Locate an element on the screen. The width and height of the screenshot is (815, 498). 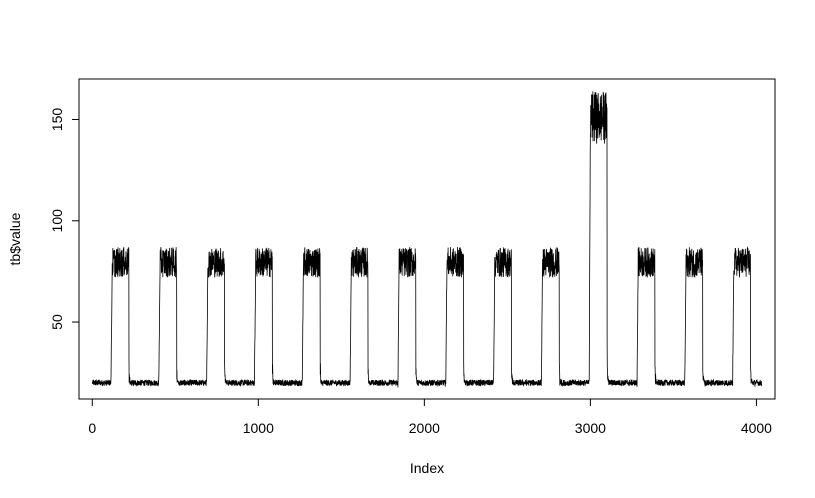
x-tick-label: 2000 is located at coordinates (424, 428).